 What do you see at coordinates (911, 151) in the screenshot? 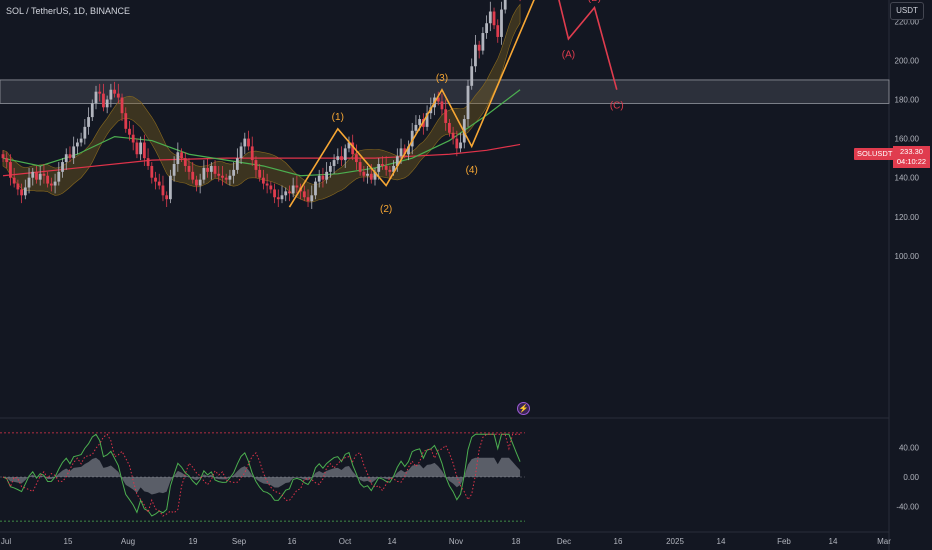
I see `last-price-value: 233.30` at bounding box center [911, 151].